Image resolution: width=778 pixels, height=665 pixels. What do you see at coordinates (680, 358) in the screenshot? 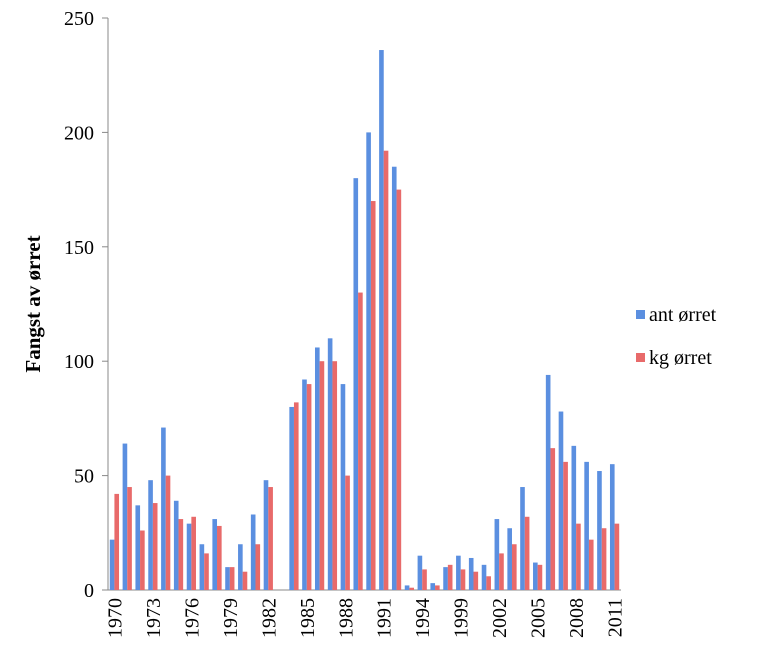
I see `legend-label: kg ørret` at bounding box center [680, 358].